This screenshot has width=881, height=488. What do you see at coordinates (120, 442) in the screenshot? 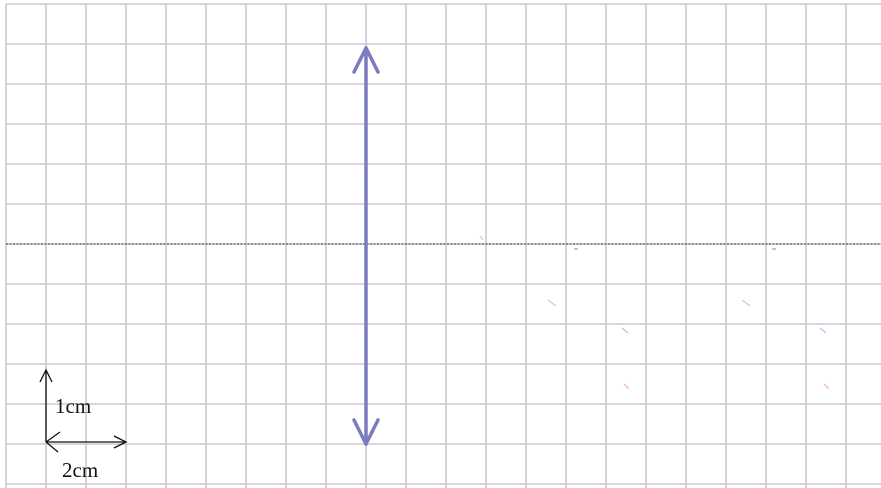
I see `scale-horizontal-arrowhead` at bounding box center [120, 442].